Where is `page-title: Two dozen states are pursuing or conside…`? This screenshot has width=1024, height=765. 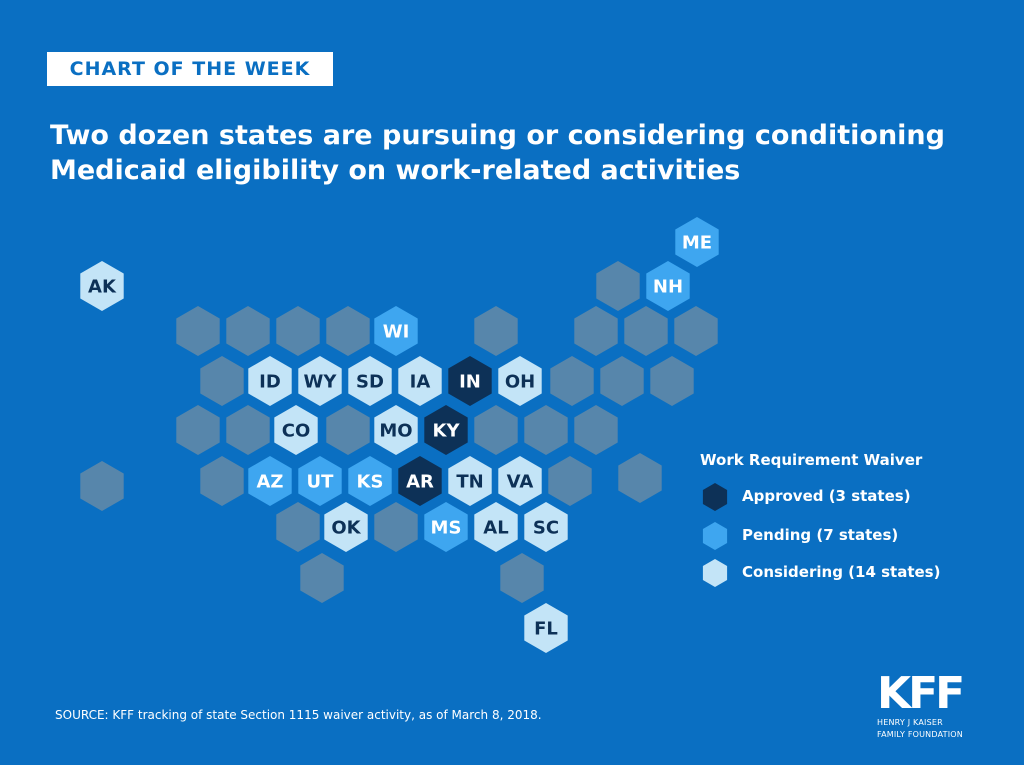
page-title: Two dozen states are pursuing or conside… is located at coordinates (515, 153).